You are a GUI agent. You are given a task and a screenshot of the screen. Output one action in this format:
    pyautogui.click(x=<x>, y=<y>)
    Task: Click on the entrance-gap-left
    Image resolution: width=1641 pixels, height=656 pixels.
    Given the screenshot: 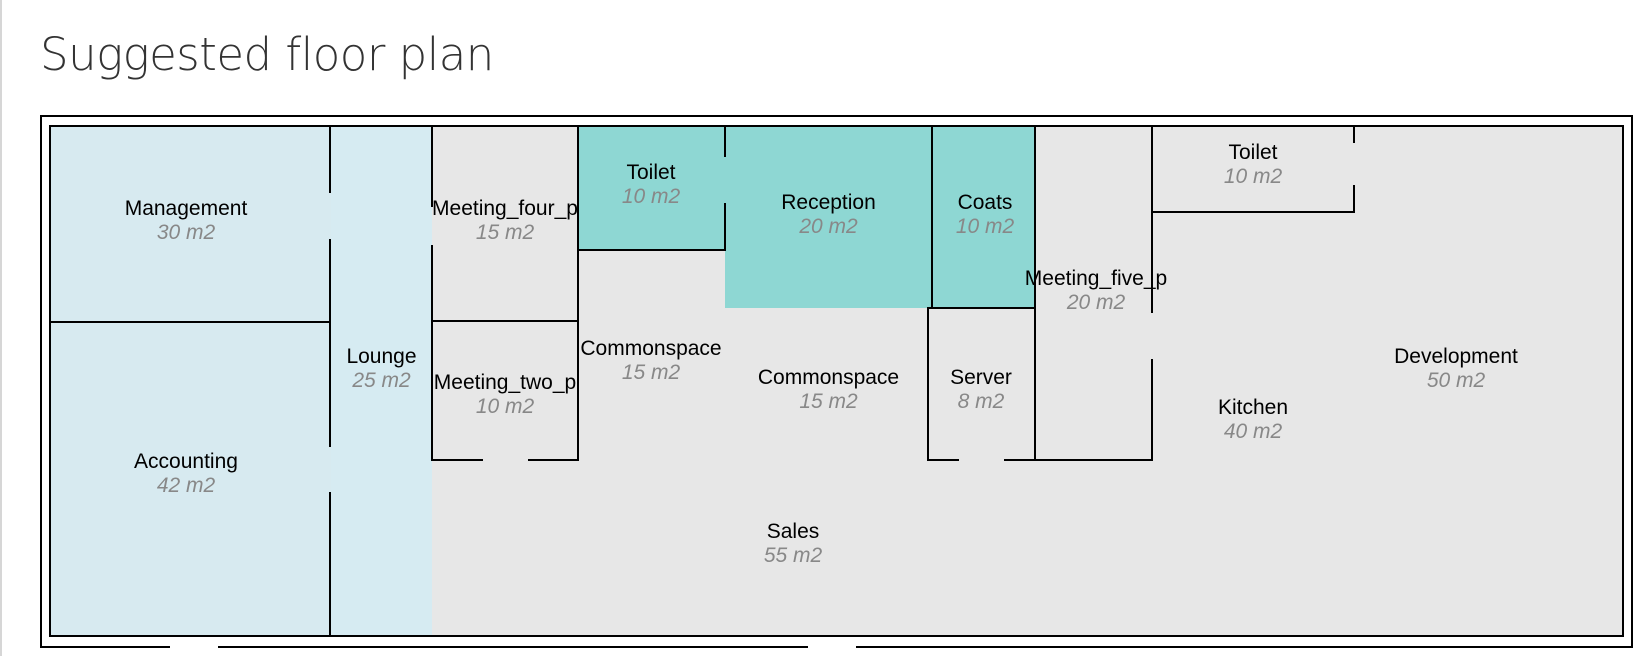 What is the action you would take?
    pyautogui.click(x=194, y=647)
    